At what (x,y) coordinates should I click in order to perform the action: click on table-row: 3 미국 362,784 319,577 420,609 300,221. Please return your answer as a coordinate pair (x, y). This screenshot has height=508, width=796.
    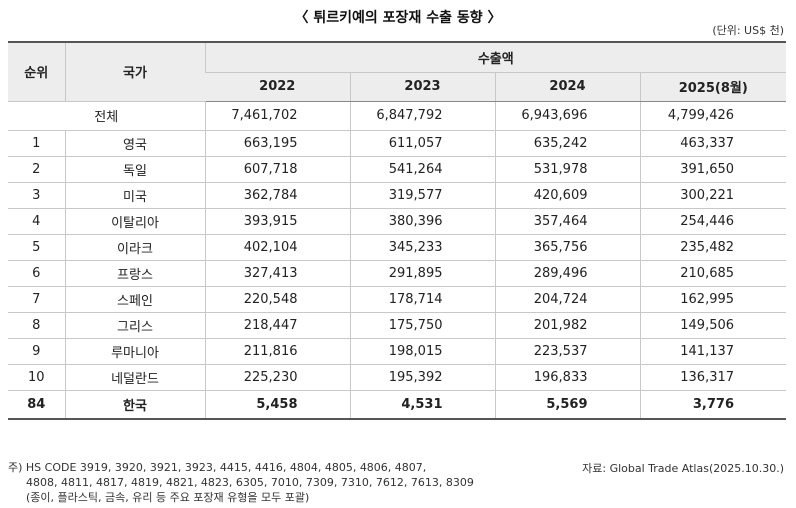
    Looking at the image, I should click on (397, 195).